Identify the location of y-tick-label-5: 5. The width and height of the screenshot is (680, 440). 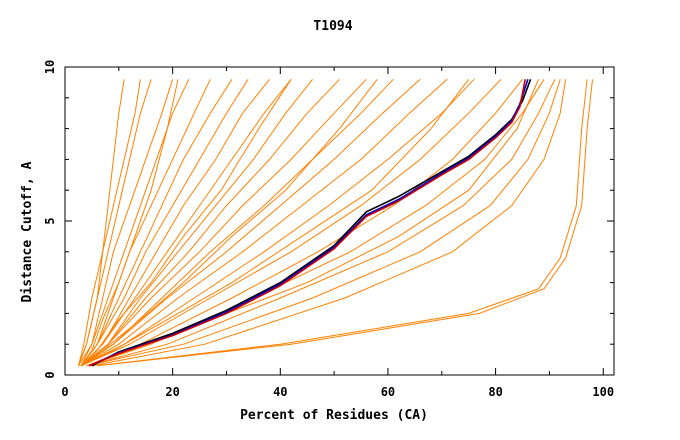
(50, 220).